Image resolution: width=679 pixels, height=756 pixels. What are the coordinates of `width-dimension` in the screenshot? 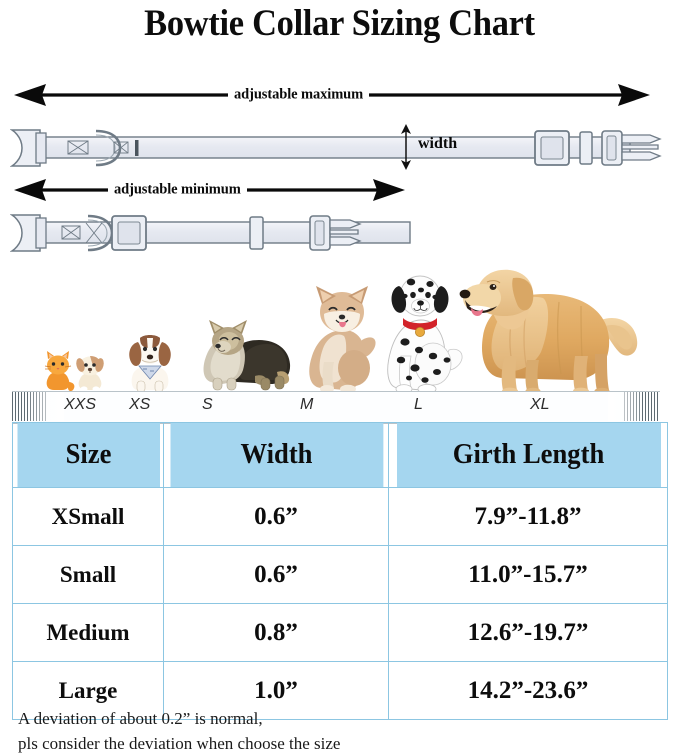 It's located at (406, 149).